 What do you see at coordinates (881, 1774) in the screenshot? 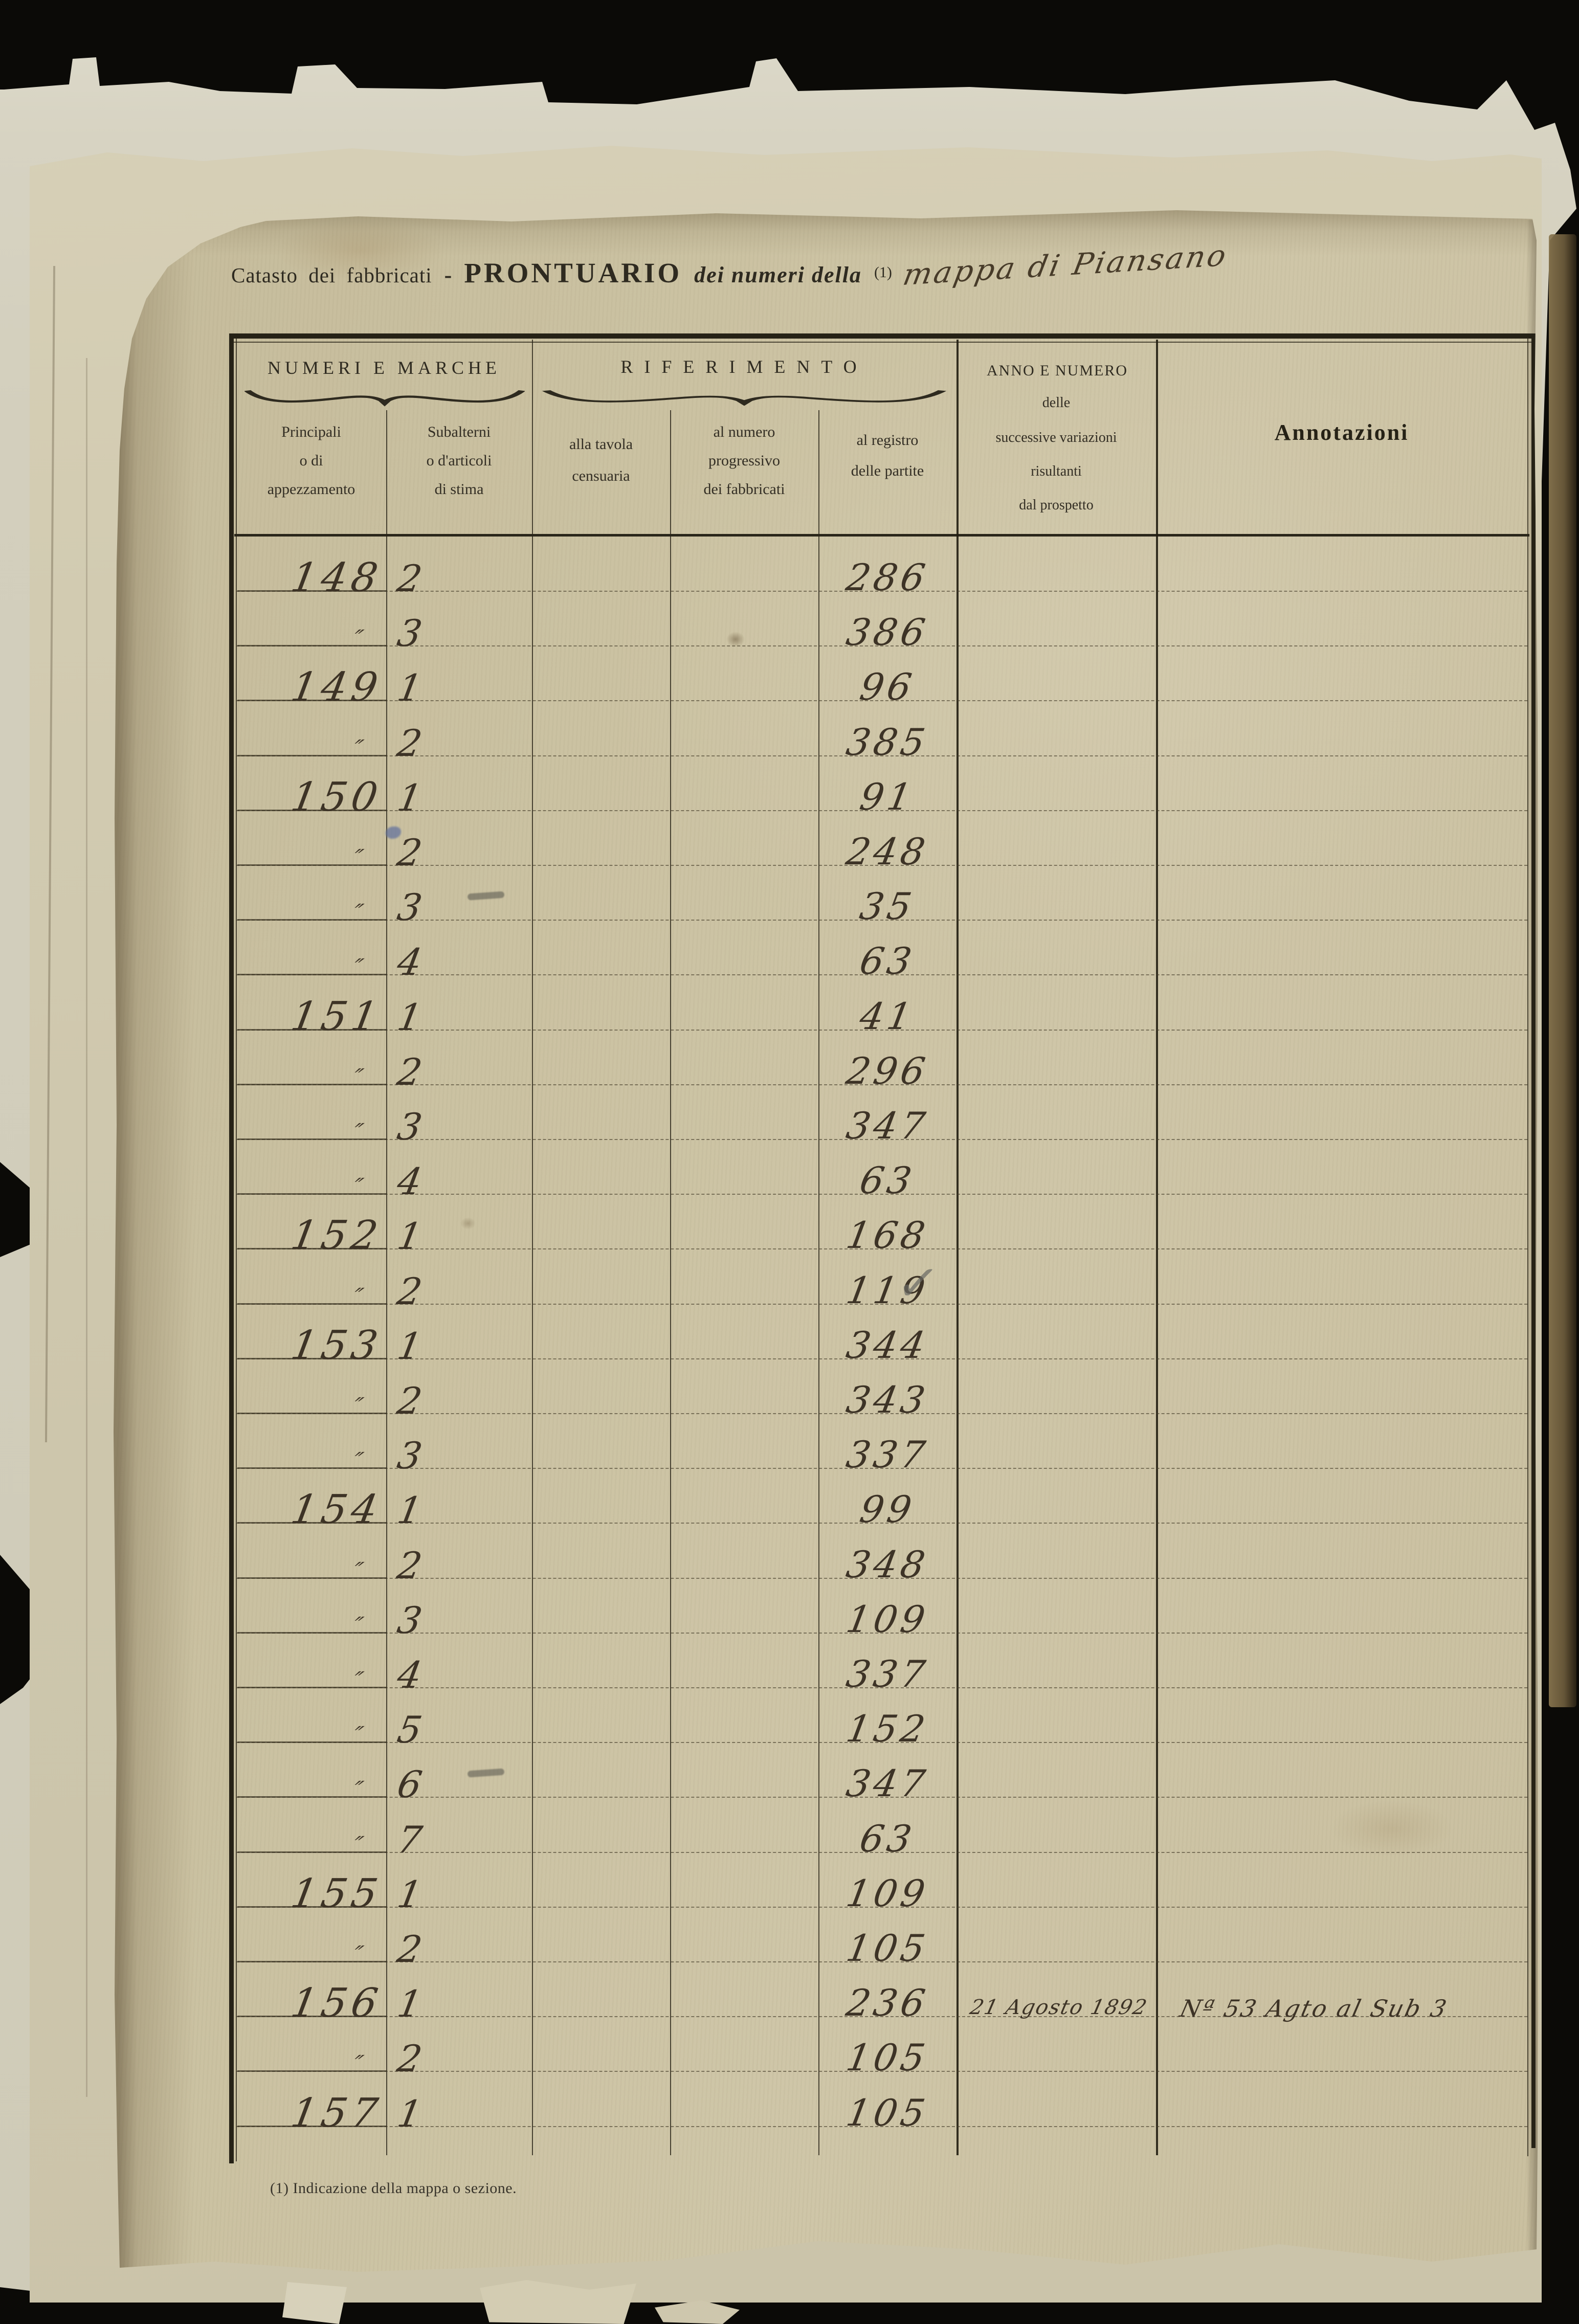
I see `table-row: ″ 6 347` at bounding box center [881, 1774].